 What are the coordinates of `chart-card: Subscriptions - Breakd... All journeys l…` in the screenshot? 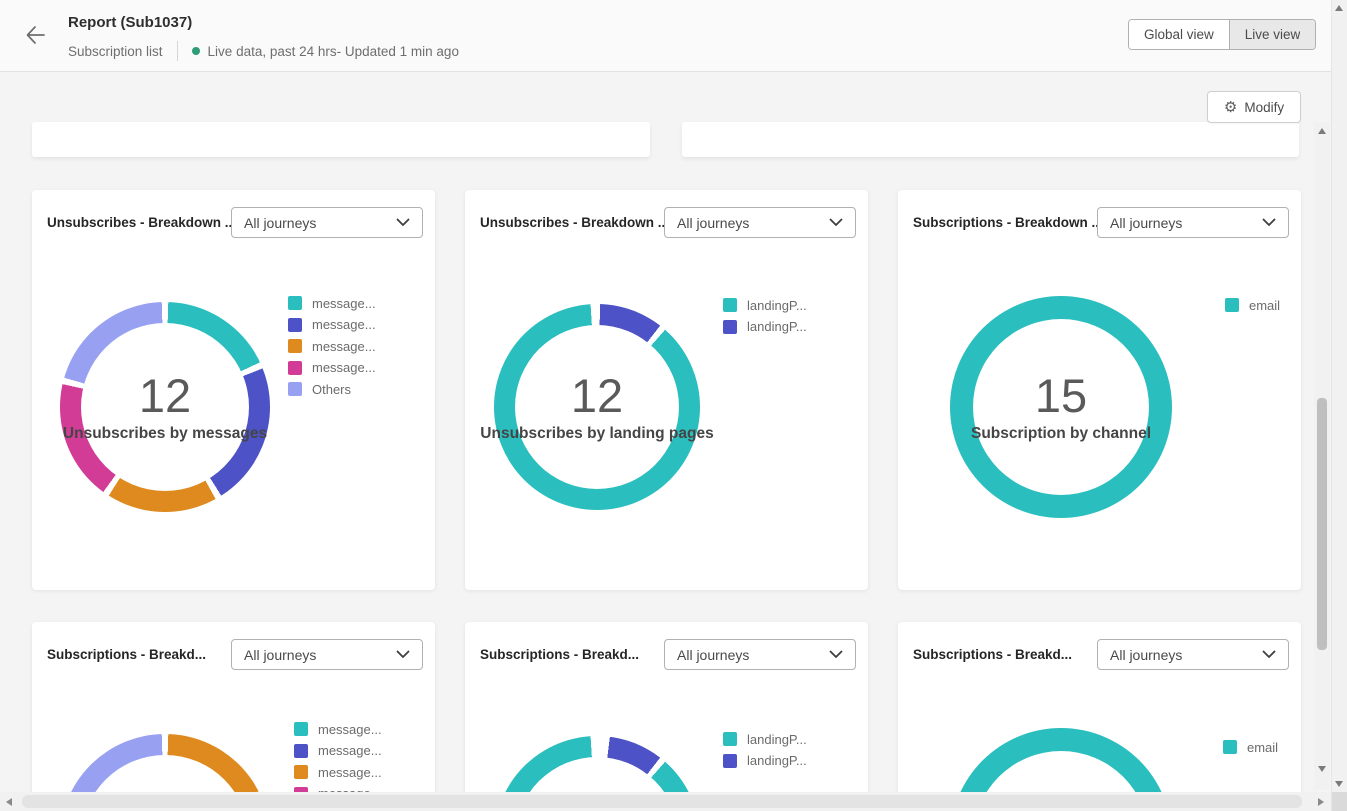 It's located at (666, 716).